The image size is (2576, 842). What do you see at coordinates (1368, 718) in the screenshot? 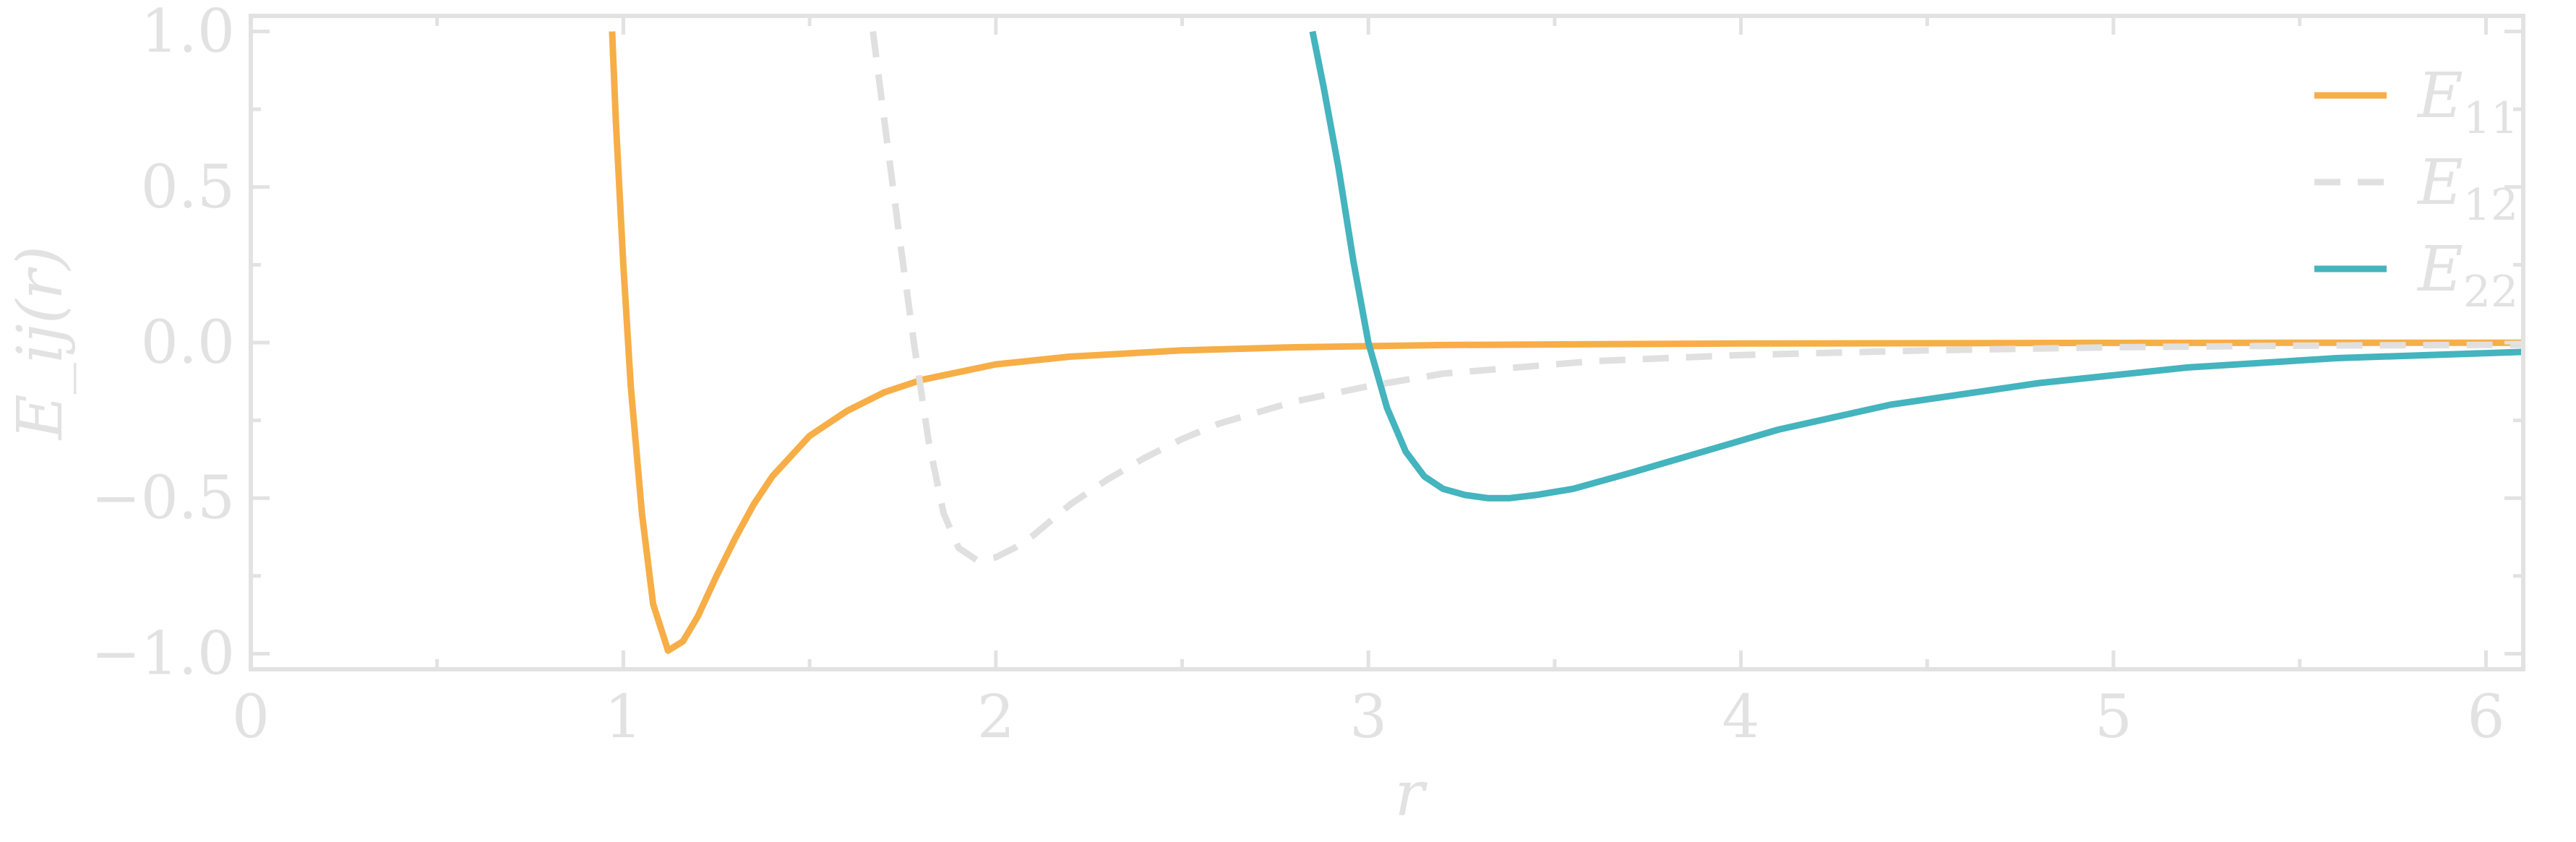
I see `x-tick-label: 3` at bounding box center [1368, 718].